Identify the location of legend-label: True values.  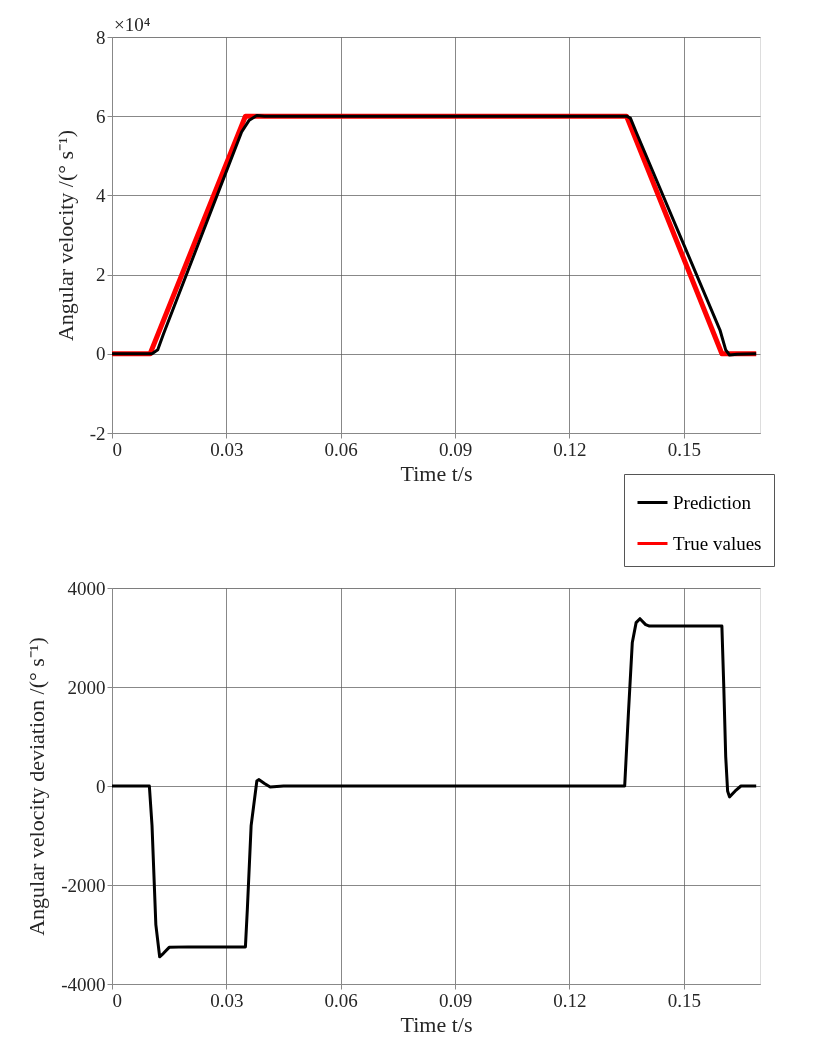
(717, 543).